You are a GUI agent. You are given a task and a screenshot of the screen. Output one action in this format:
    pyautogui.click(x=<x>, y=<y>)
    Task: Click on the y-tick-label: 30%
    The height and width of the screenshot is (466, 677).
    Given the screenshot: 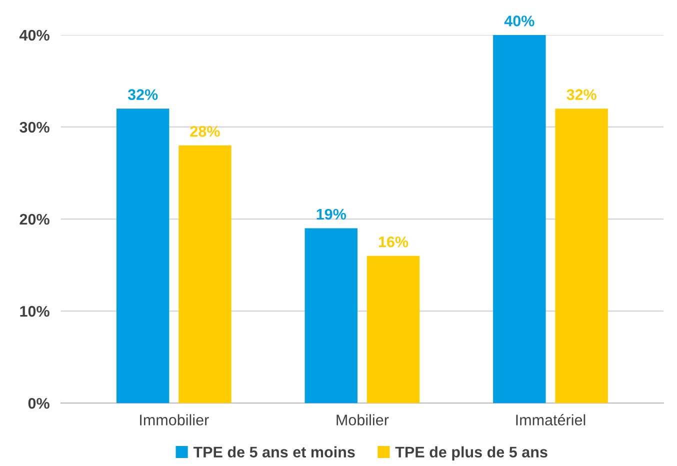 What is the action you would take?
    pyautogui.click(x=35, y=127)
    